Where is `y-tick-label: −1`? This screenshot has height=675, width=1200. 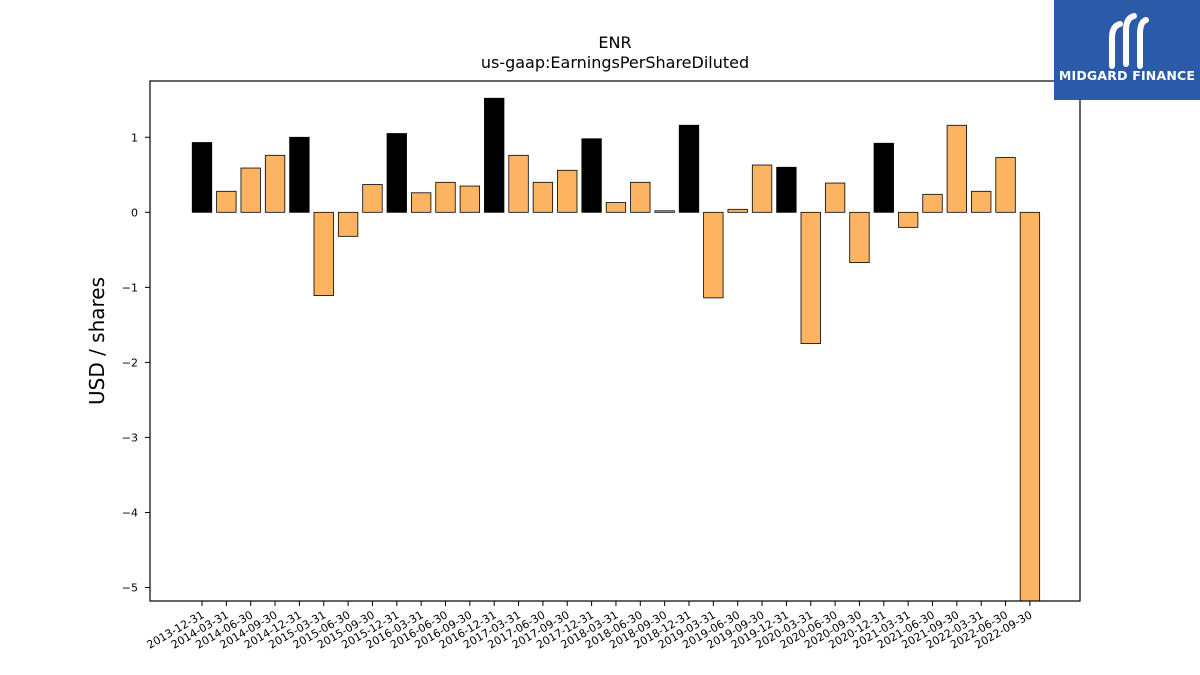 y-tick-label: −1 is located at coordinates (130, 287).